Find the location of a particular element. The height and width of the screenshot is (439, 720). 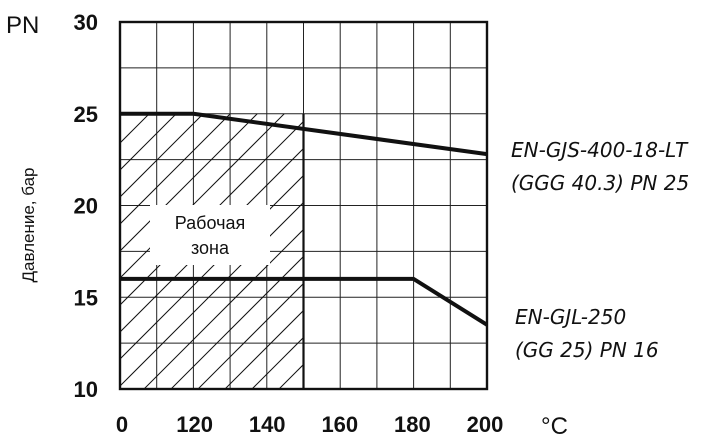

x-tick-label: 140 is located at coordinates (267, 424).